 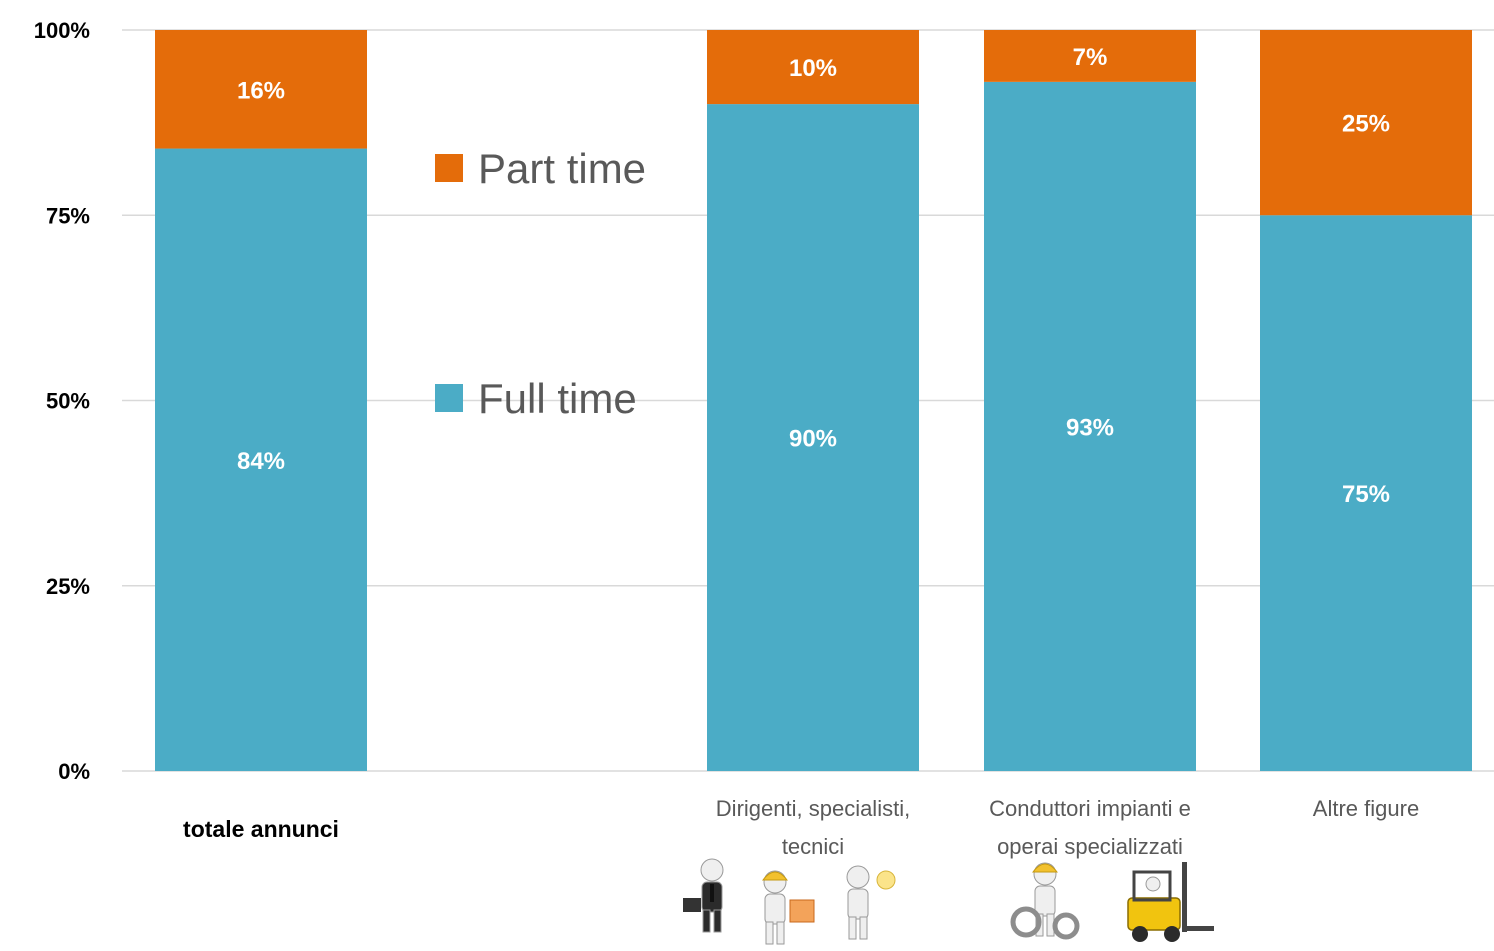 I want to click on y-tick-label: 0%, so click(x=74, y=771).